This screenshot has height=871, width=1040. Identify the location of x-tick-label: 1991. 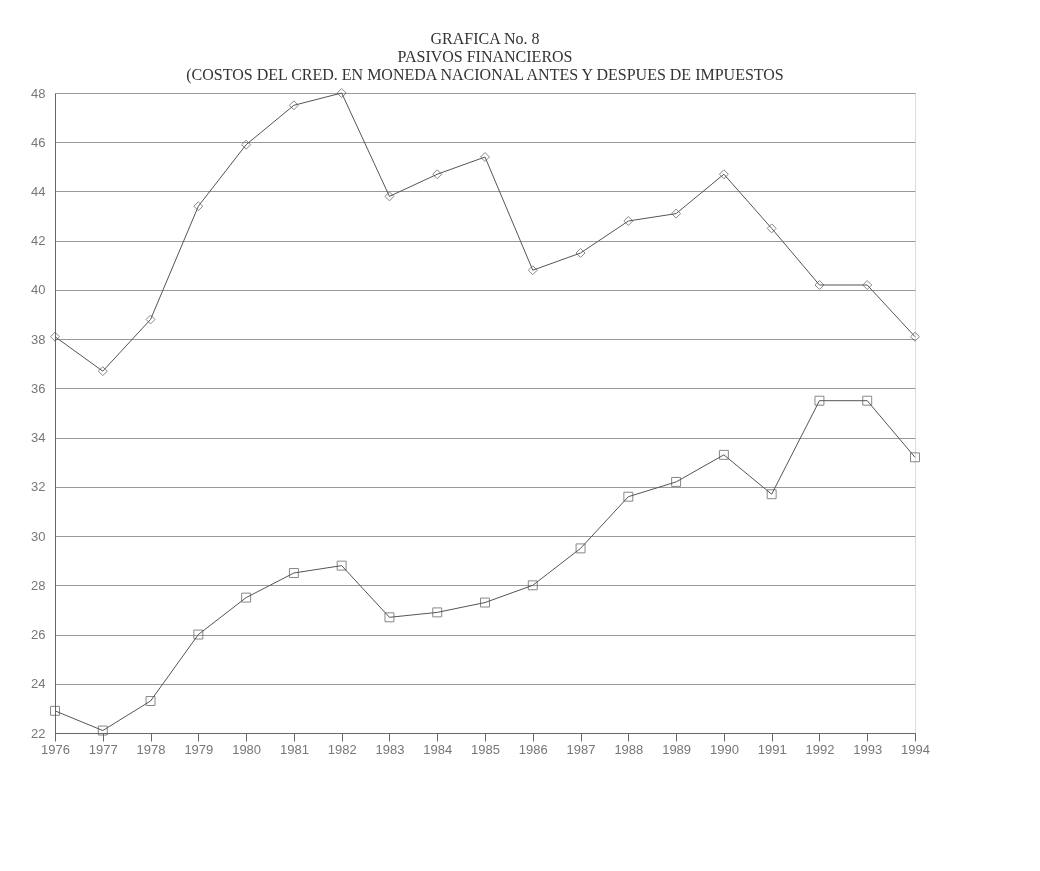
(772, 749).